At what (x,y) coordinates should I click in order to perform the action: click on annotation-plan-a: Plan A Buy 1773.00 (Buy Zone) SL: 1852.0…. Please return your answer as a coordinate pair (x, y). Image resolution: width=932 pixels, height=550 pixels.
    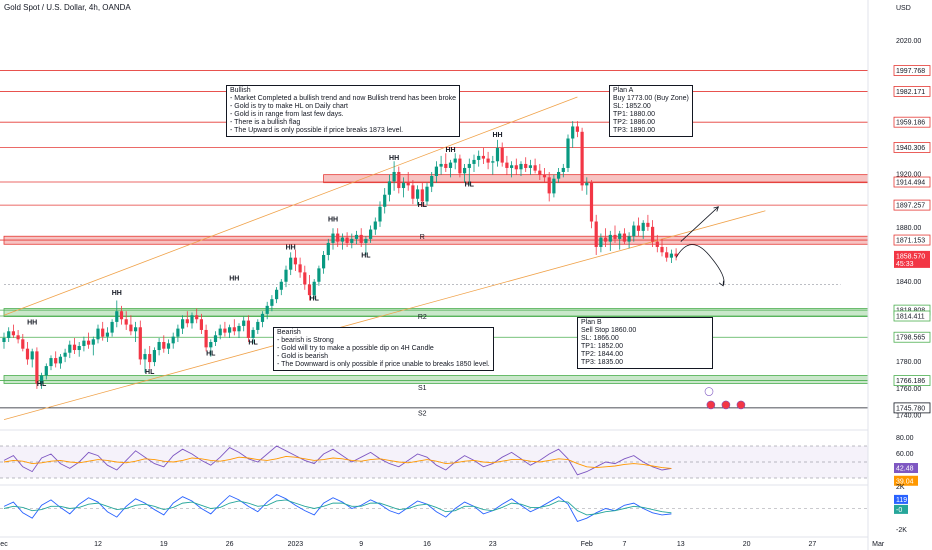
    Looking at the image, I should click on (651, 111).